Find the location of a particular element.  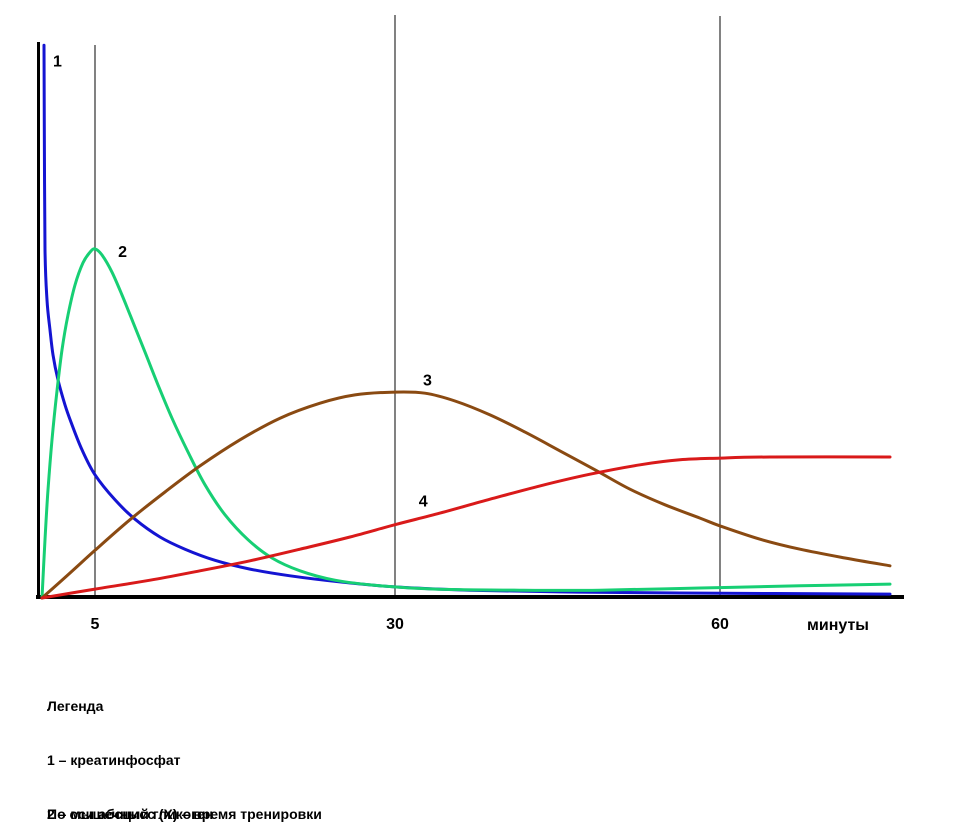

y-axis is located at coordinates (38, 320).